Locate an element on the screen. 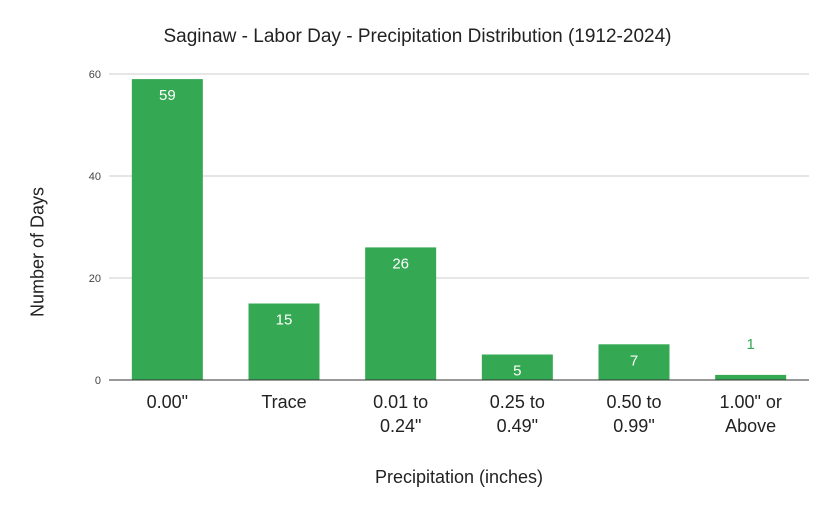 Image resolution: width=835 pixels, height=517 pixels. x-axis-title: Precipitation (inches) is located at coordinates (459, 477).